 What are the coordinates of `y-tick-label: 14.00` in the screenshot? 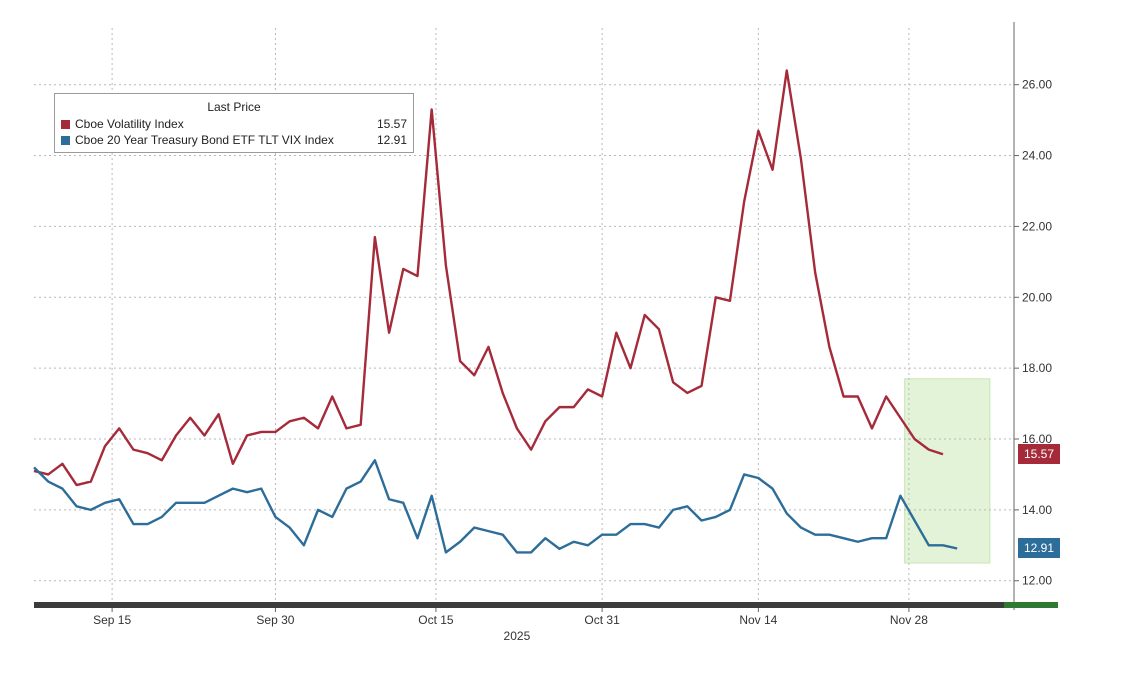 It's located at (1037, 510).